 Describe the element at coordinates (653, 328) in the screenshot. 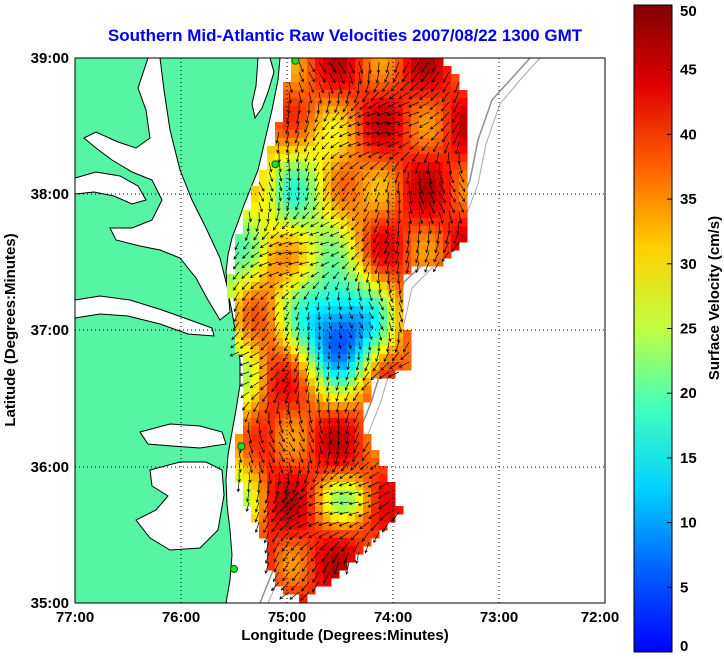

I see `colorbar-scale` at that location.